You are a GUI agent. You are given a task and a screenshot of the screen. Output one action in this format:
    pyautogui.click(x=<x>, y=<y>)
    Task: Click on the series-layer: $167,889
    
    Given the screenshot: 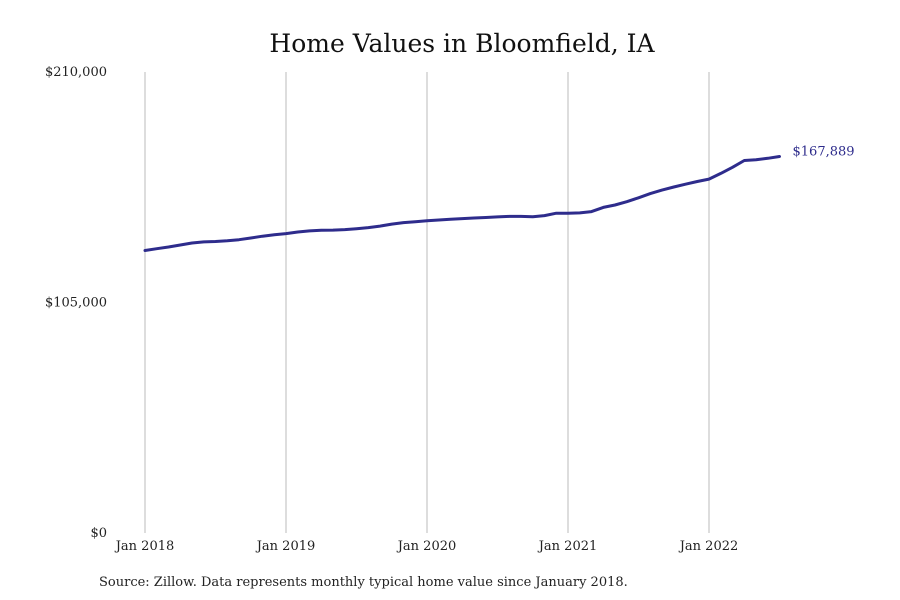 What is the action you would take?
    pyautogui.click(x=499, y=198)
    